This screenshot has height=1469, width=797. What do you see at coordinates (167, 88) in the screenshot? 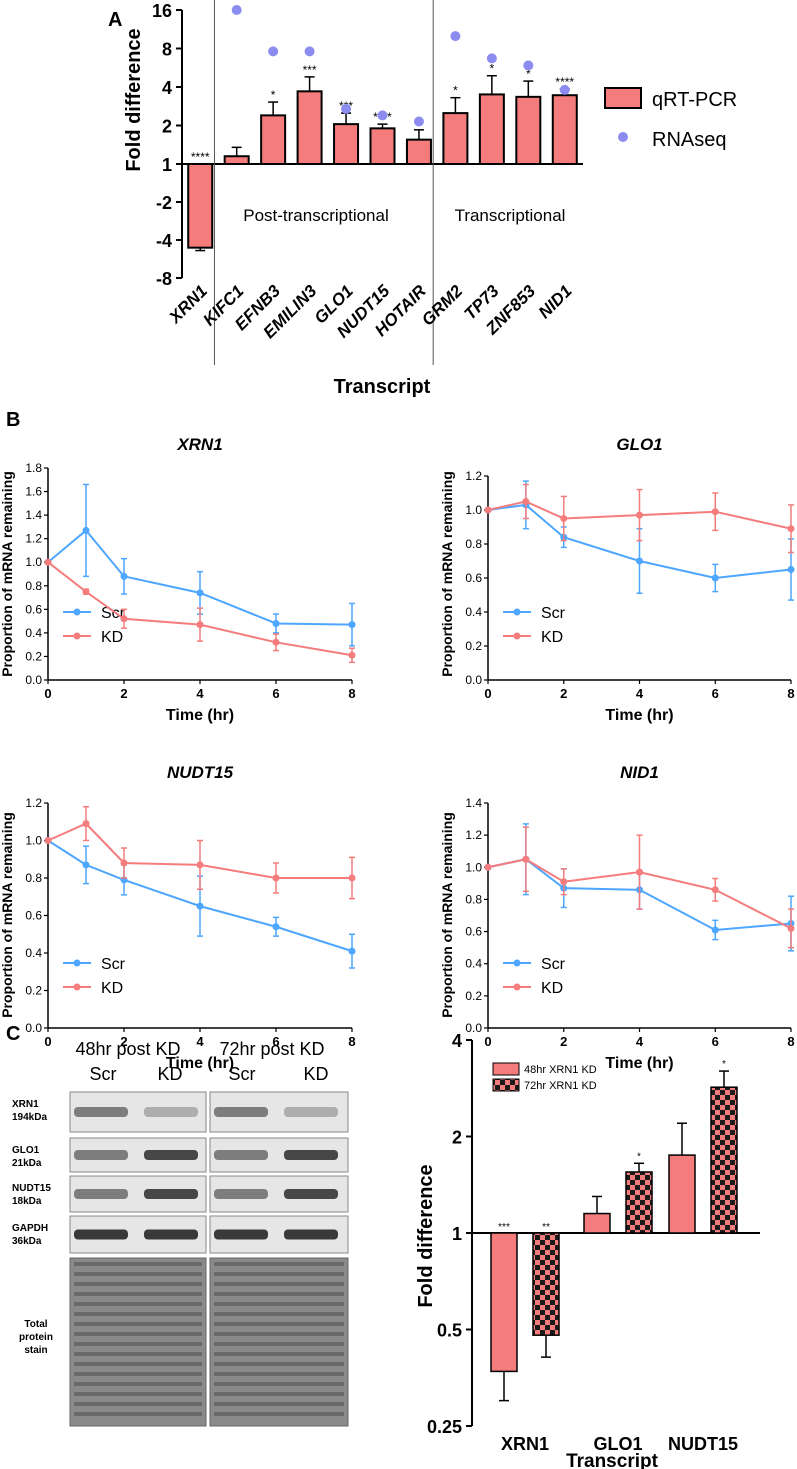
I see `y-tick-label: 4` at bounding box center [167, 88].